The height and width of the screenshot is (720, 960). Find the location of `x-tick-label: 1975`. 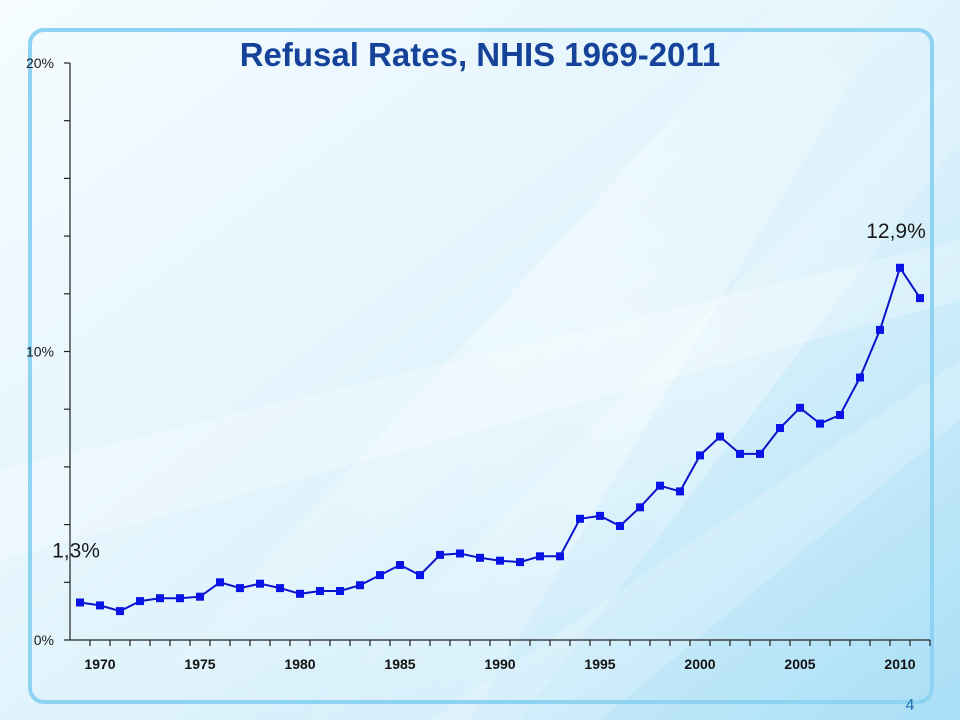

x-tick-label: 1975 is located at coordinates (199, 664).